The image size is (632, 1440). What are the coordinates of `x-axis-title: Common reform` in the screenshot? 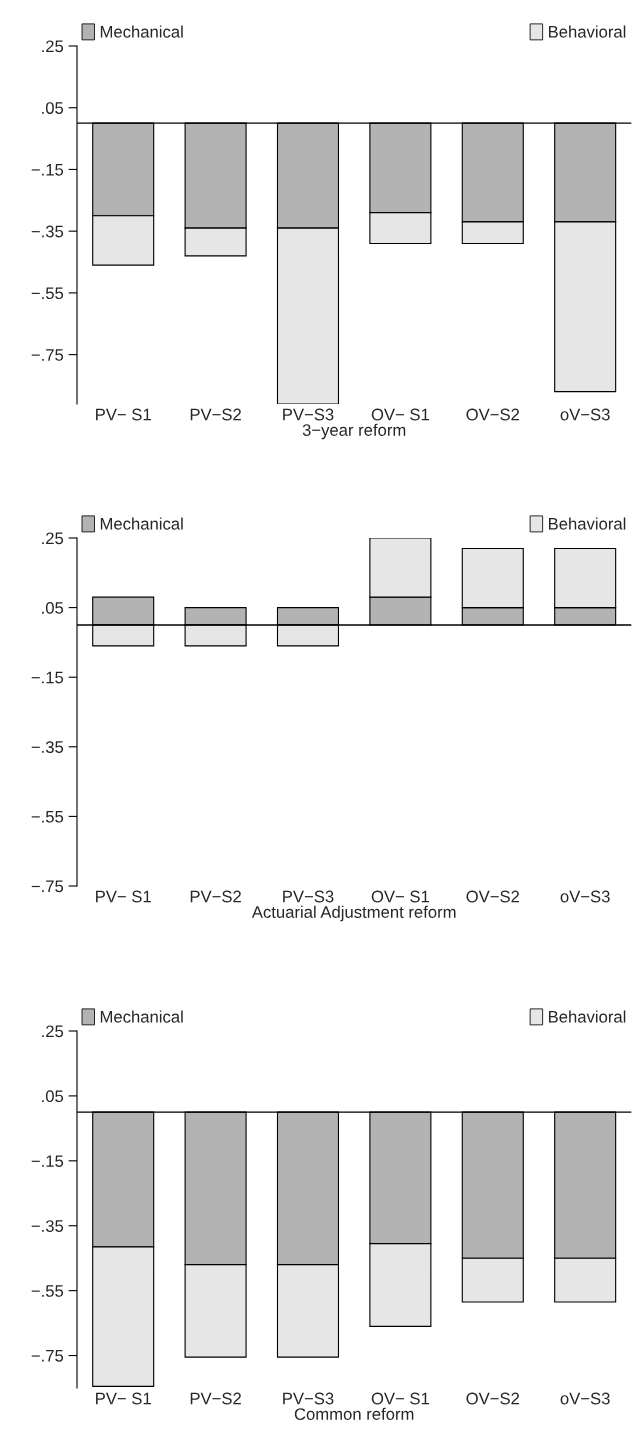 It's located at (354, 1413).